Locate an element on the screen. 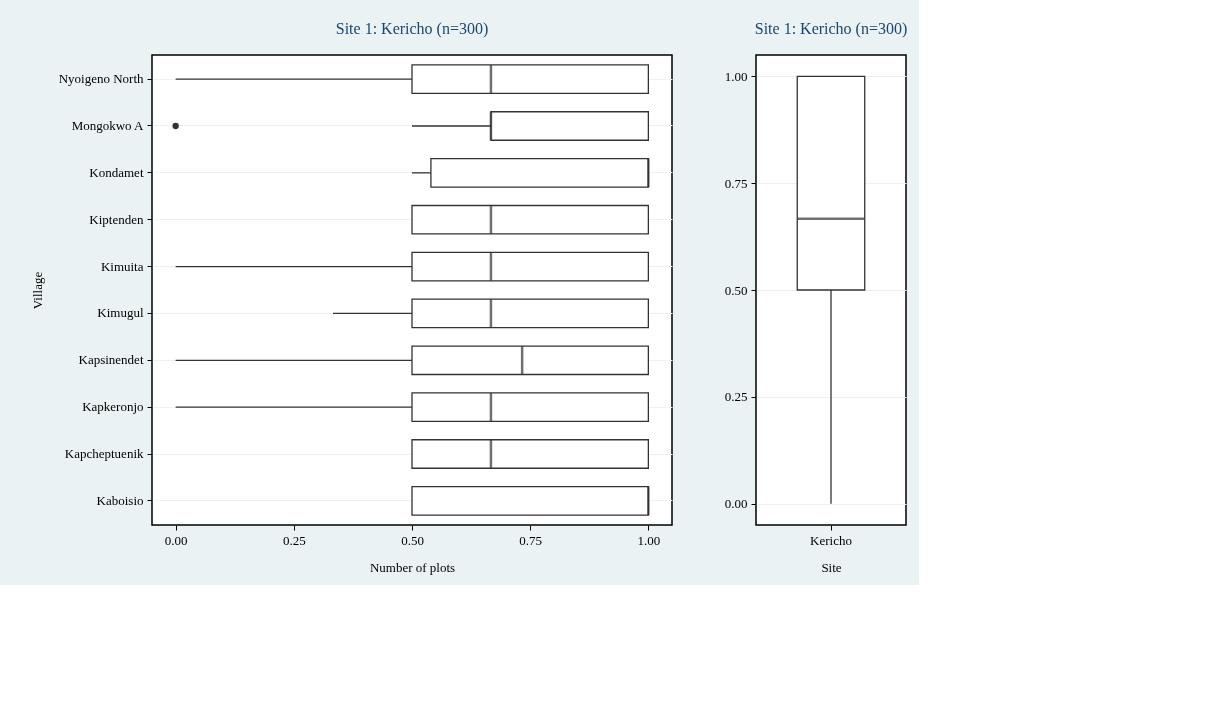 The height and width of the screenshot is (725, 1214). y-tick-label: Kapkeronjo is located at coordinates (113, 407).